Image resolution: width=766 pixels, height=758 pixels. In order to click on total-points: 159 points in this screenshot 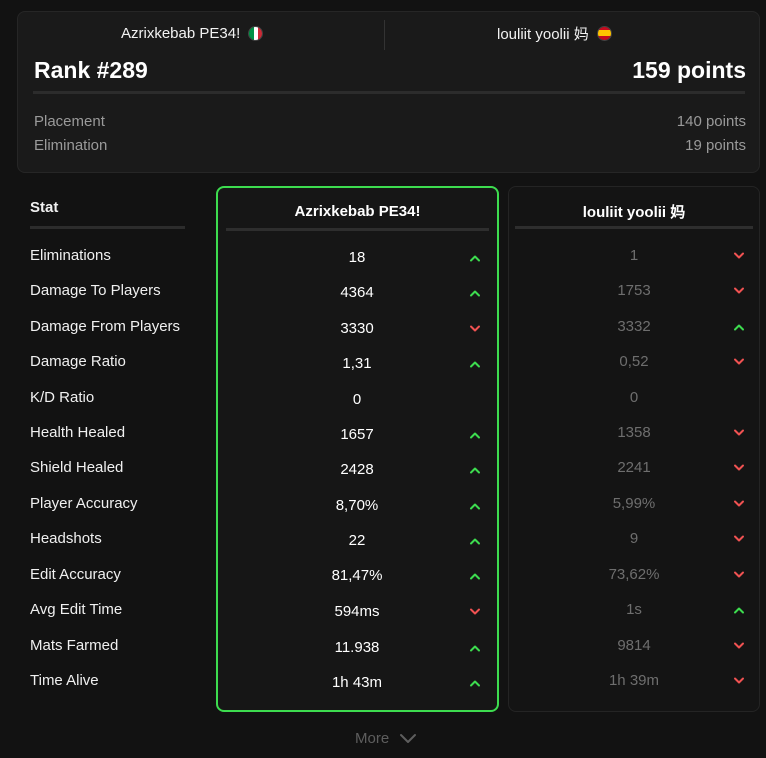, I will do `click(689, 70)`.